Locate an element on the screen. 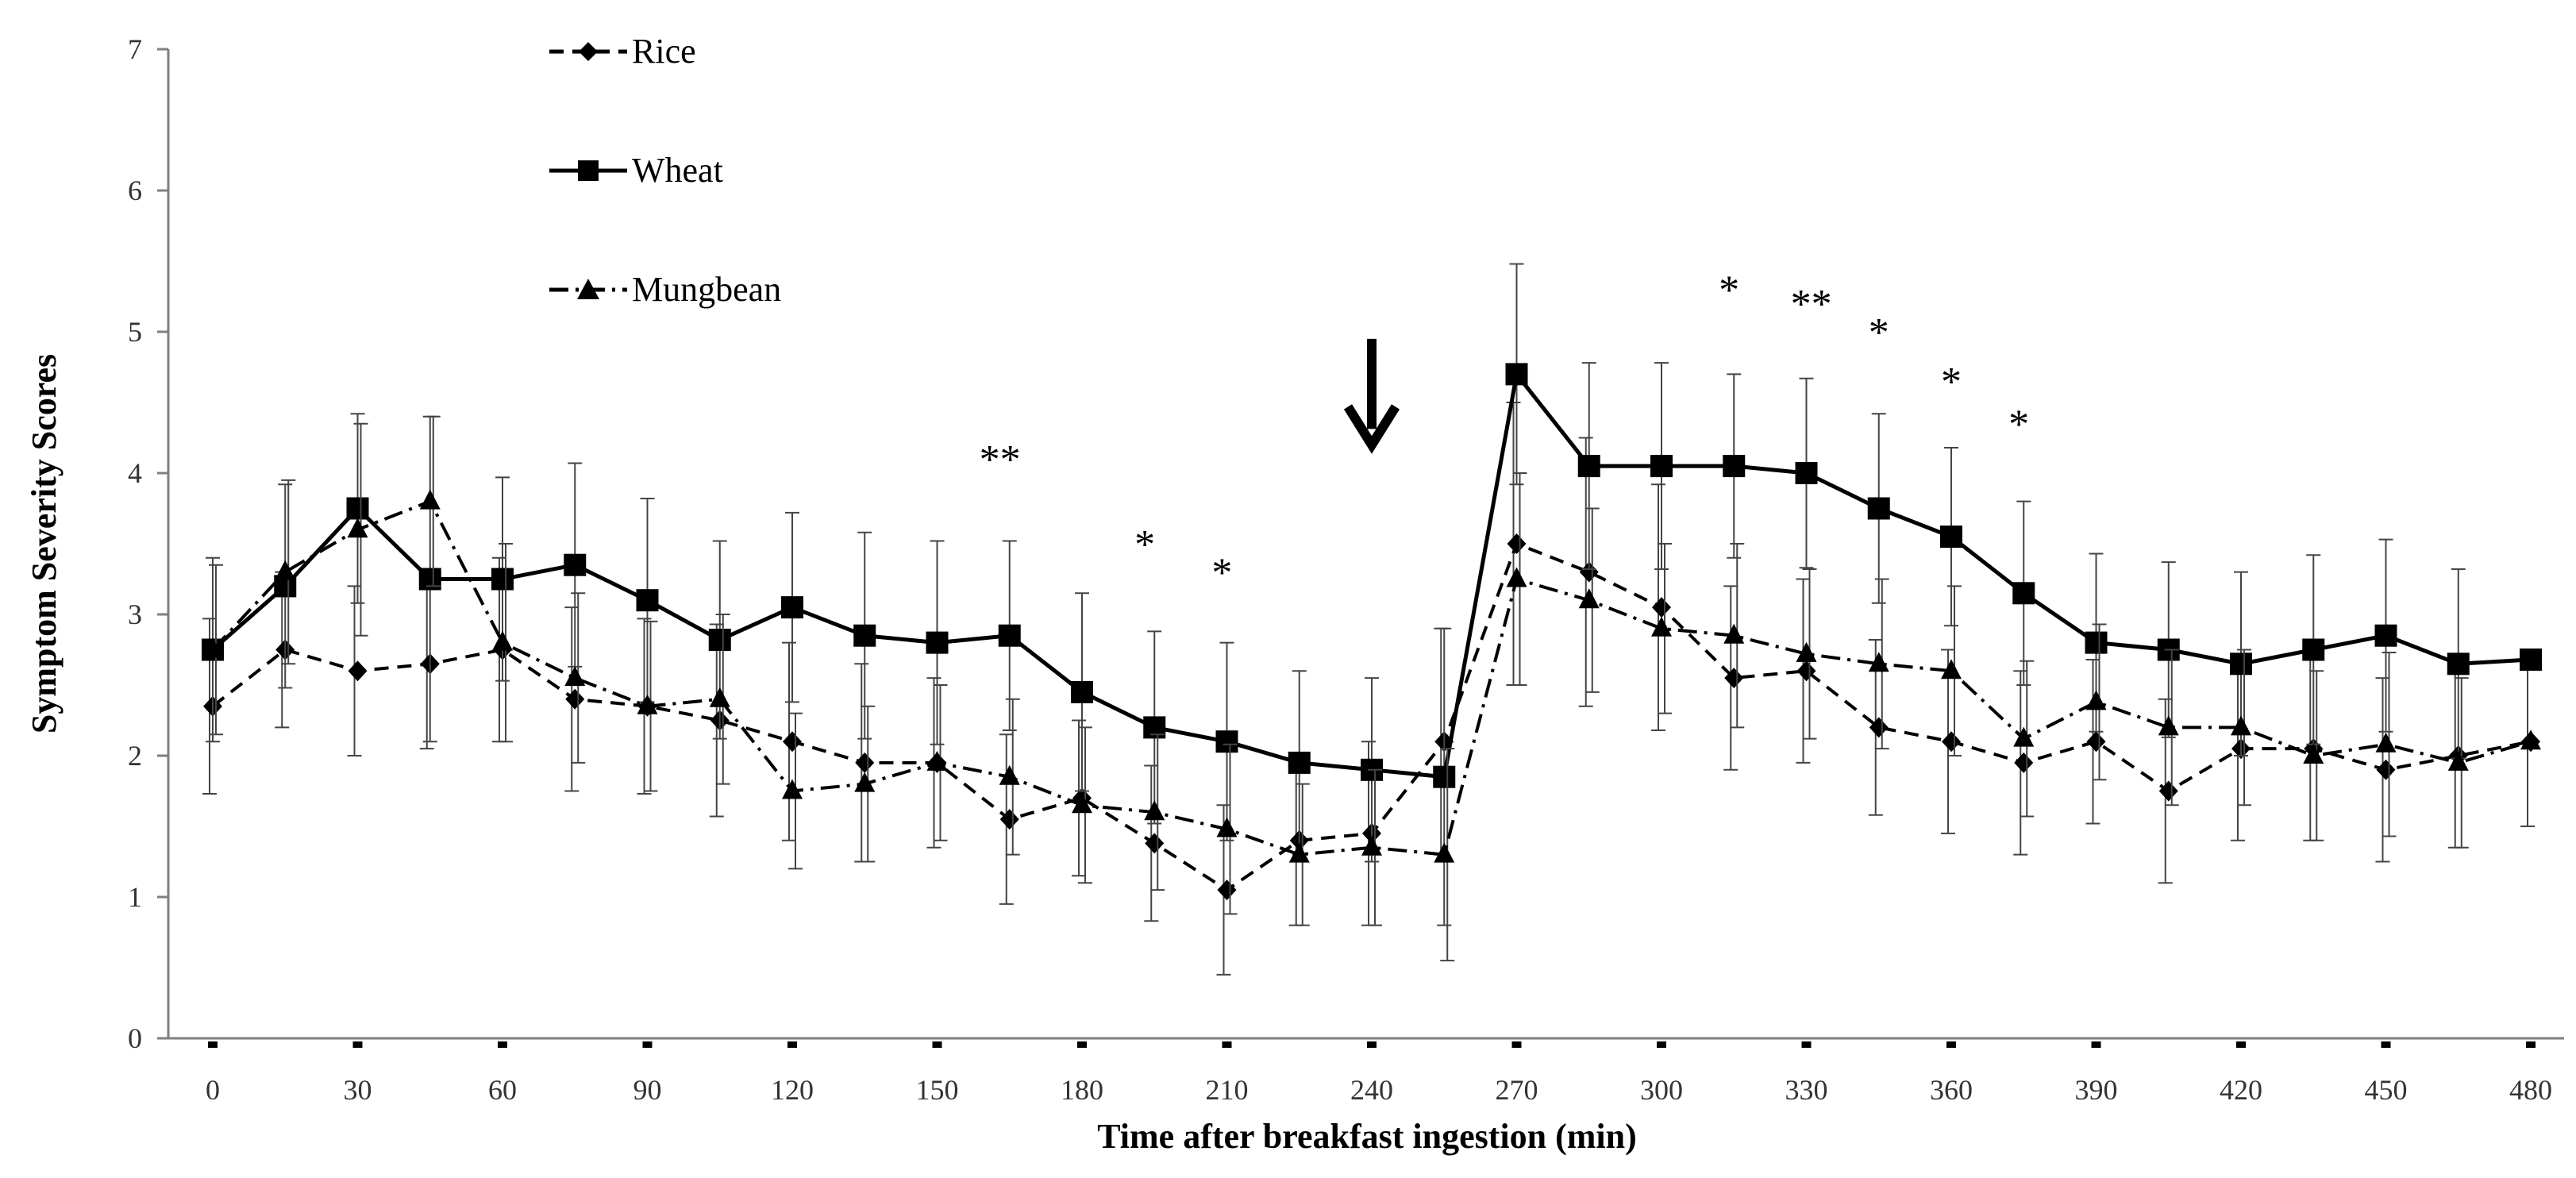 This screenshot has height=1178, width=2576. x-tick-label: 180 is located at coordinates (1082, 1090).